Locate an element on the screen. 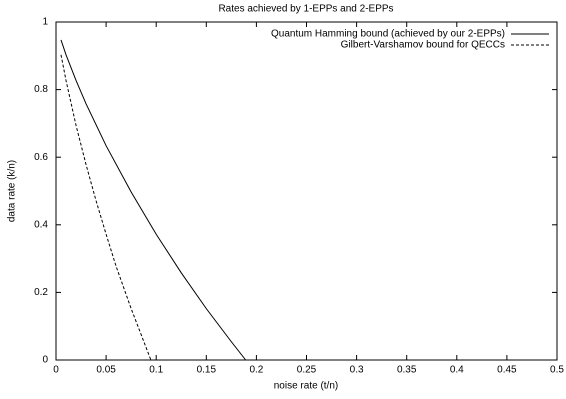  chart-title: Rates achieved by 1-EPPs and 2-EPPs is located at coordinates (305, 9).